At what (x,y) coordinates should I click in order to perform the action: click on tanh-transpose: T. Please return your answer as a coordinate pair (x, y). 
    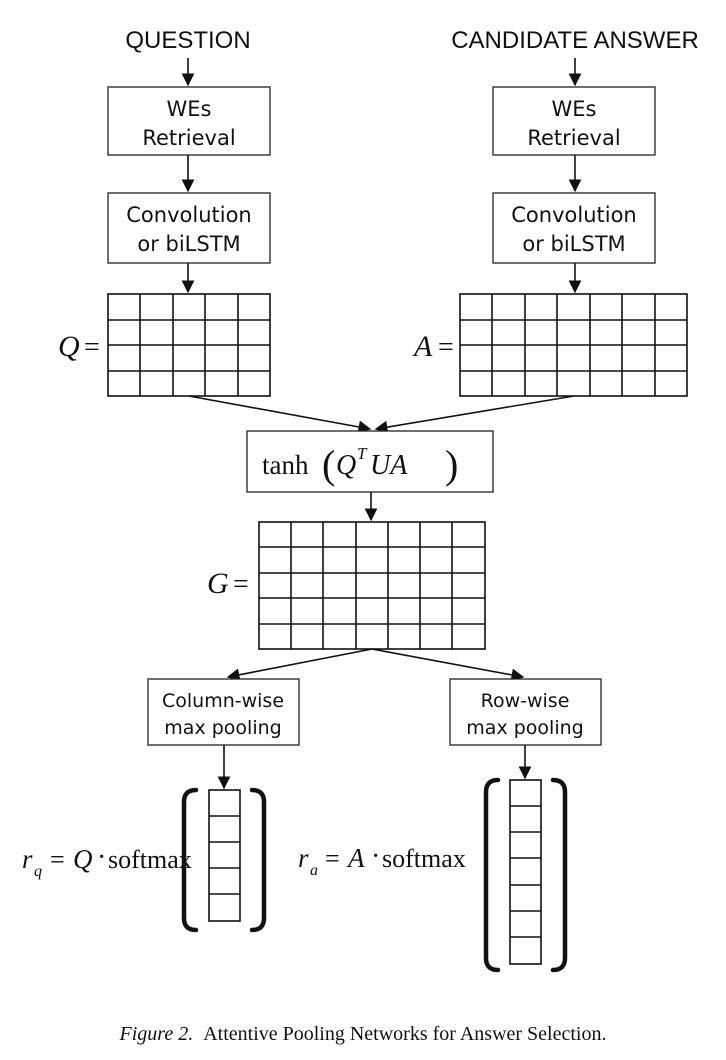
    Looking at the image, I should click on (362, 453).